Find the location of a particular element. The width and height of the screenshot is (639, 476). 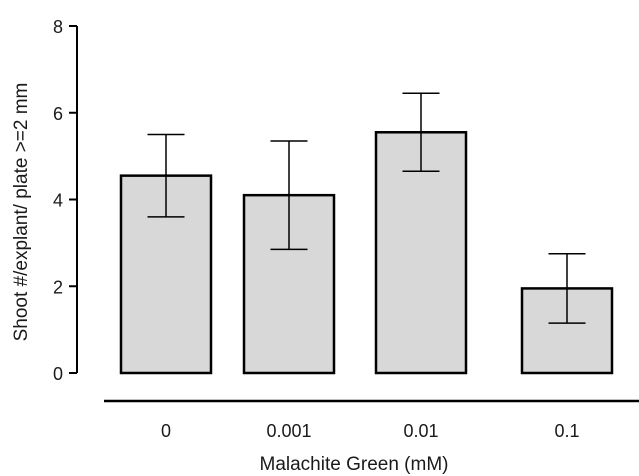

x-tick-label: 0.01 is located at coordinates (420, 431).